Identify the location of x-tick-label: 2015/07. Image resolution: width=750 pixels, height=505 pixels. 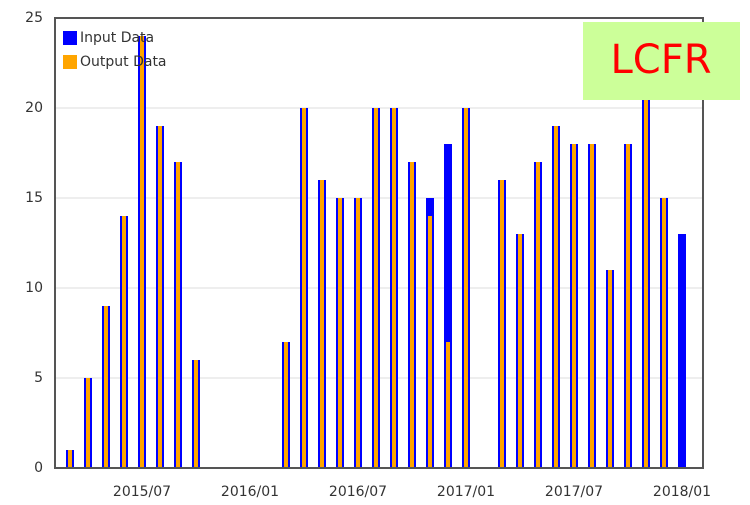
(142, 492).